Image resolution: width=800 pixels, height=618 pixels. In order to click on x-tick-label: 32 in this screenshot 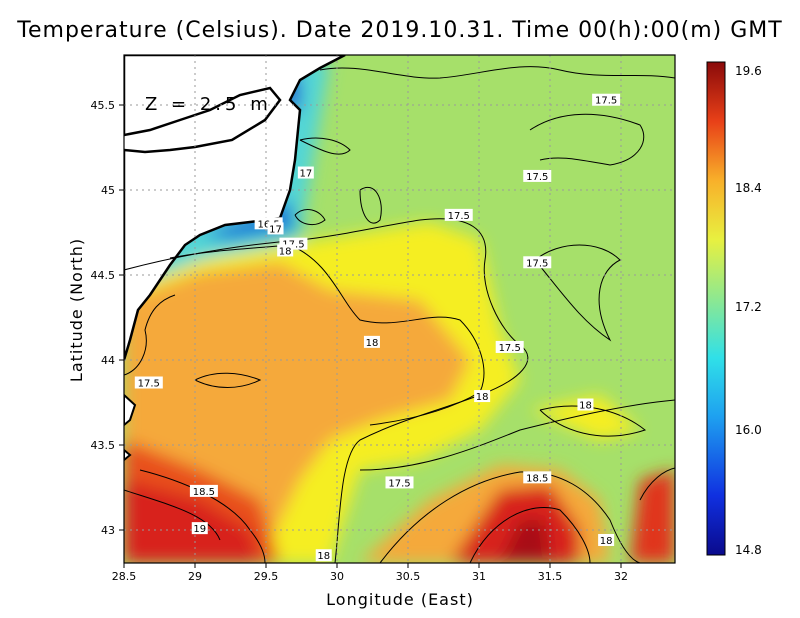, I will do `click(621, 576)`.